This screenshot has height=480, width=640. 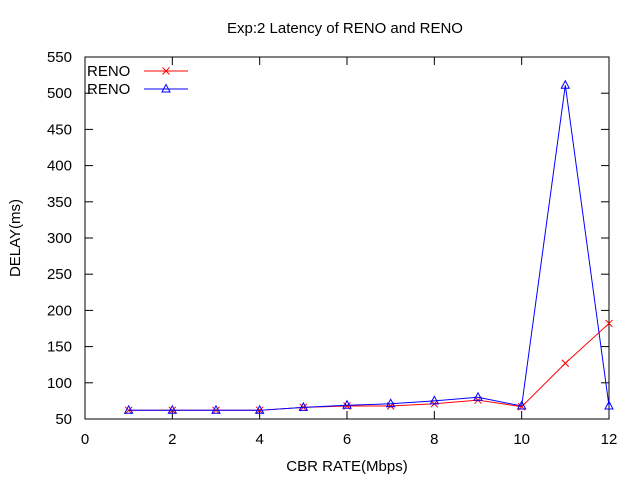 I want to click on series-line, so click(x=369, y=367).